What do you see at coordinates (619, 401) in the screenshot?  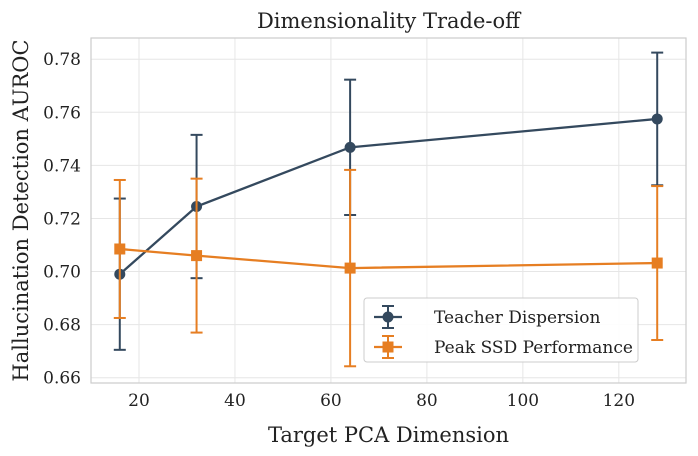 I see `x-tick-label: 120` at bounding box center [619, 401].